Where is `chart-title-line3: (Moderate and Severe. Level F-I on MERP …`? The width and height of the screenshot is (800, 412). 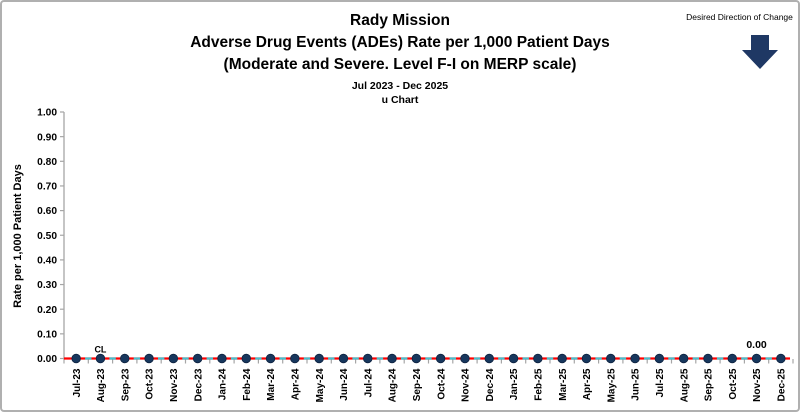 chart-title-line3: (Moderate and Severe. Level F-I on MERP … is located at coordinates (400, 64).